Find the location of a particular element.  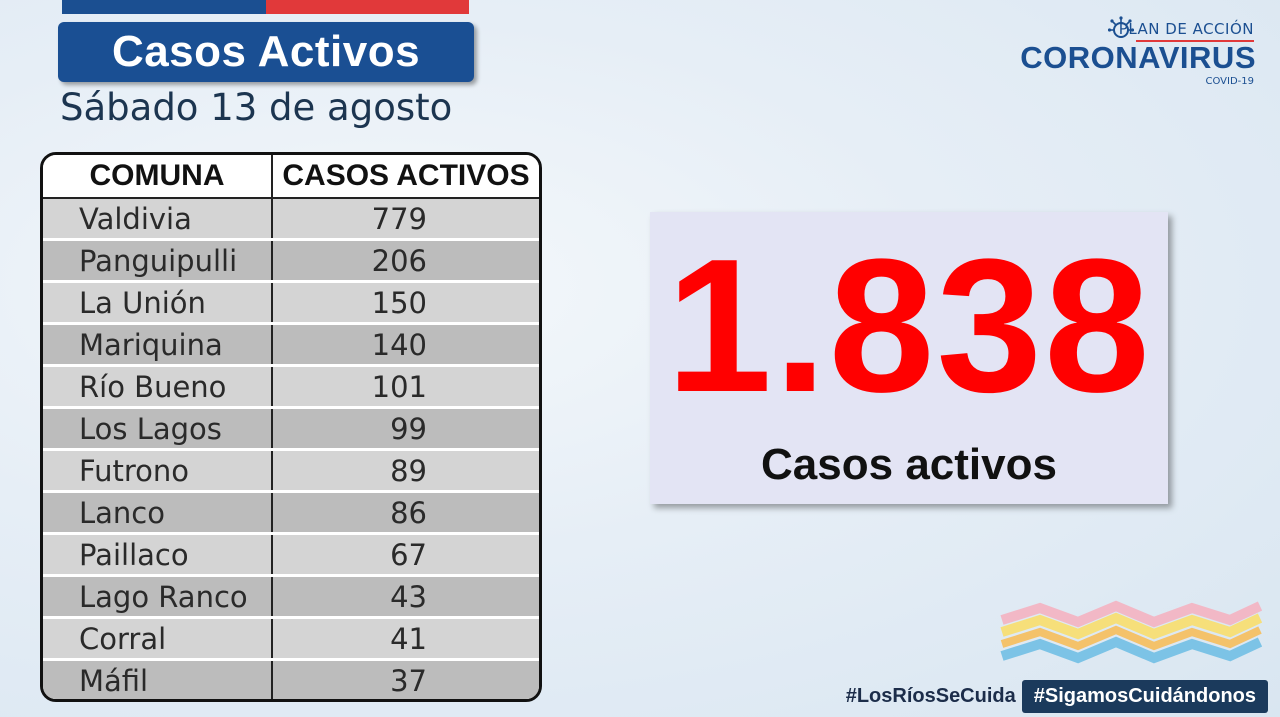

table-row: Lanco 86 is located at coordinates (291, 513).